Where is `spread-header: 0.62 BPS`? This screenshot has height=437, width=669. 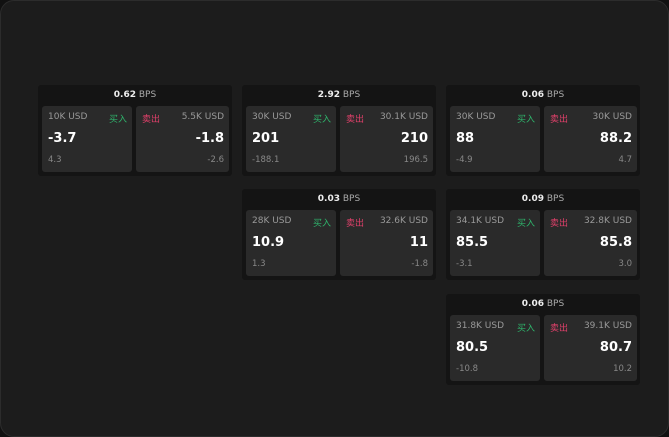 spread-header: 0.62 BPS is located at coordinates (135, 95).